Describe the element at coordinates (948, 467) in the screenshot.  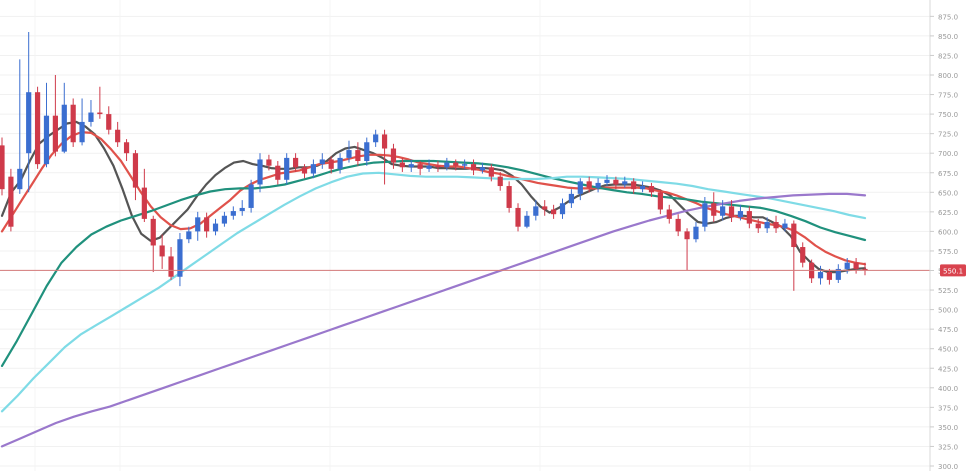
I see `y-tick-label: 300.0` at that location.